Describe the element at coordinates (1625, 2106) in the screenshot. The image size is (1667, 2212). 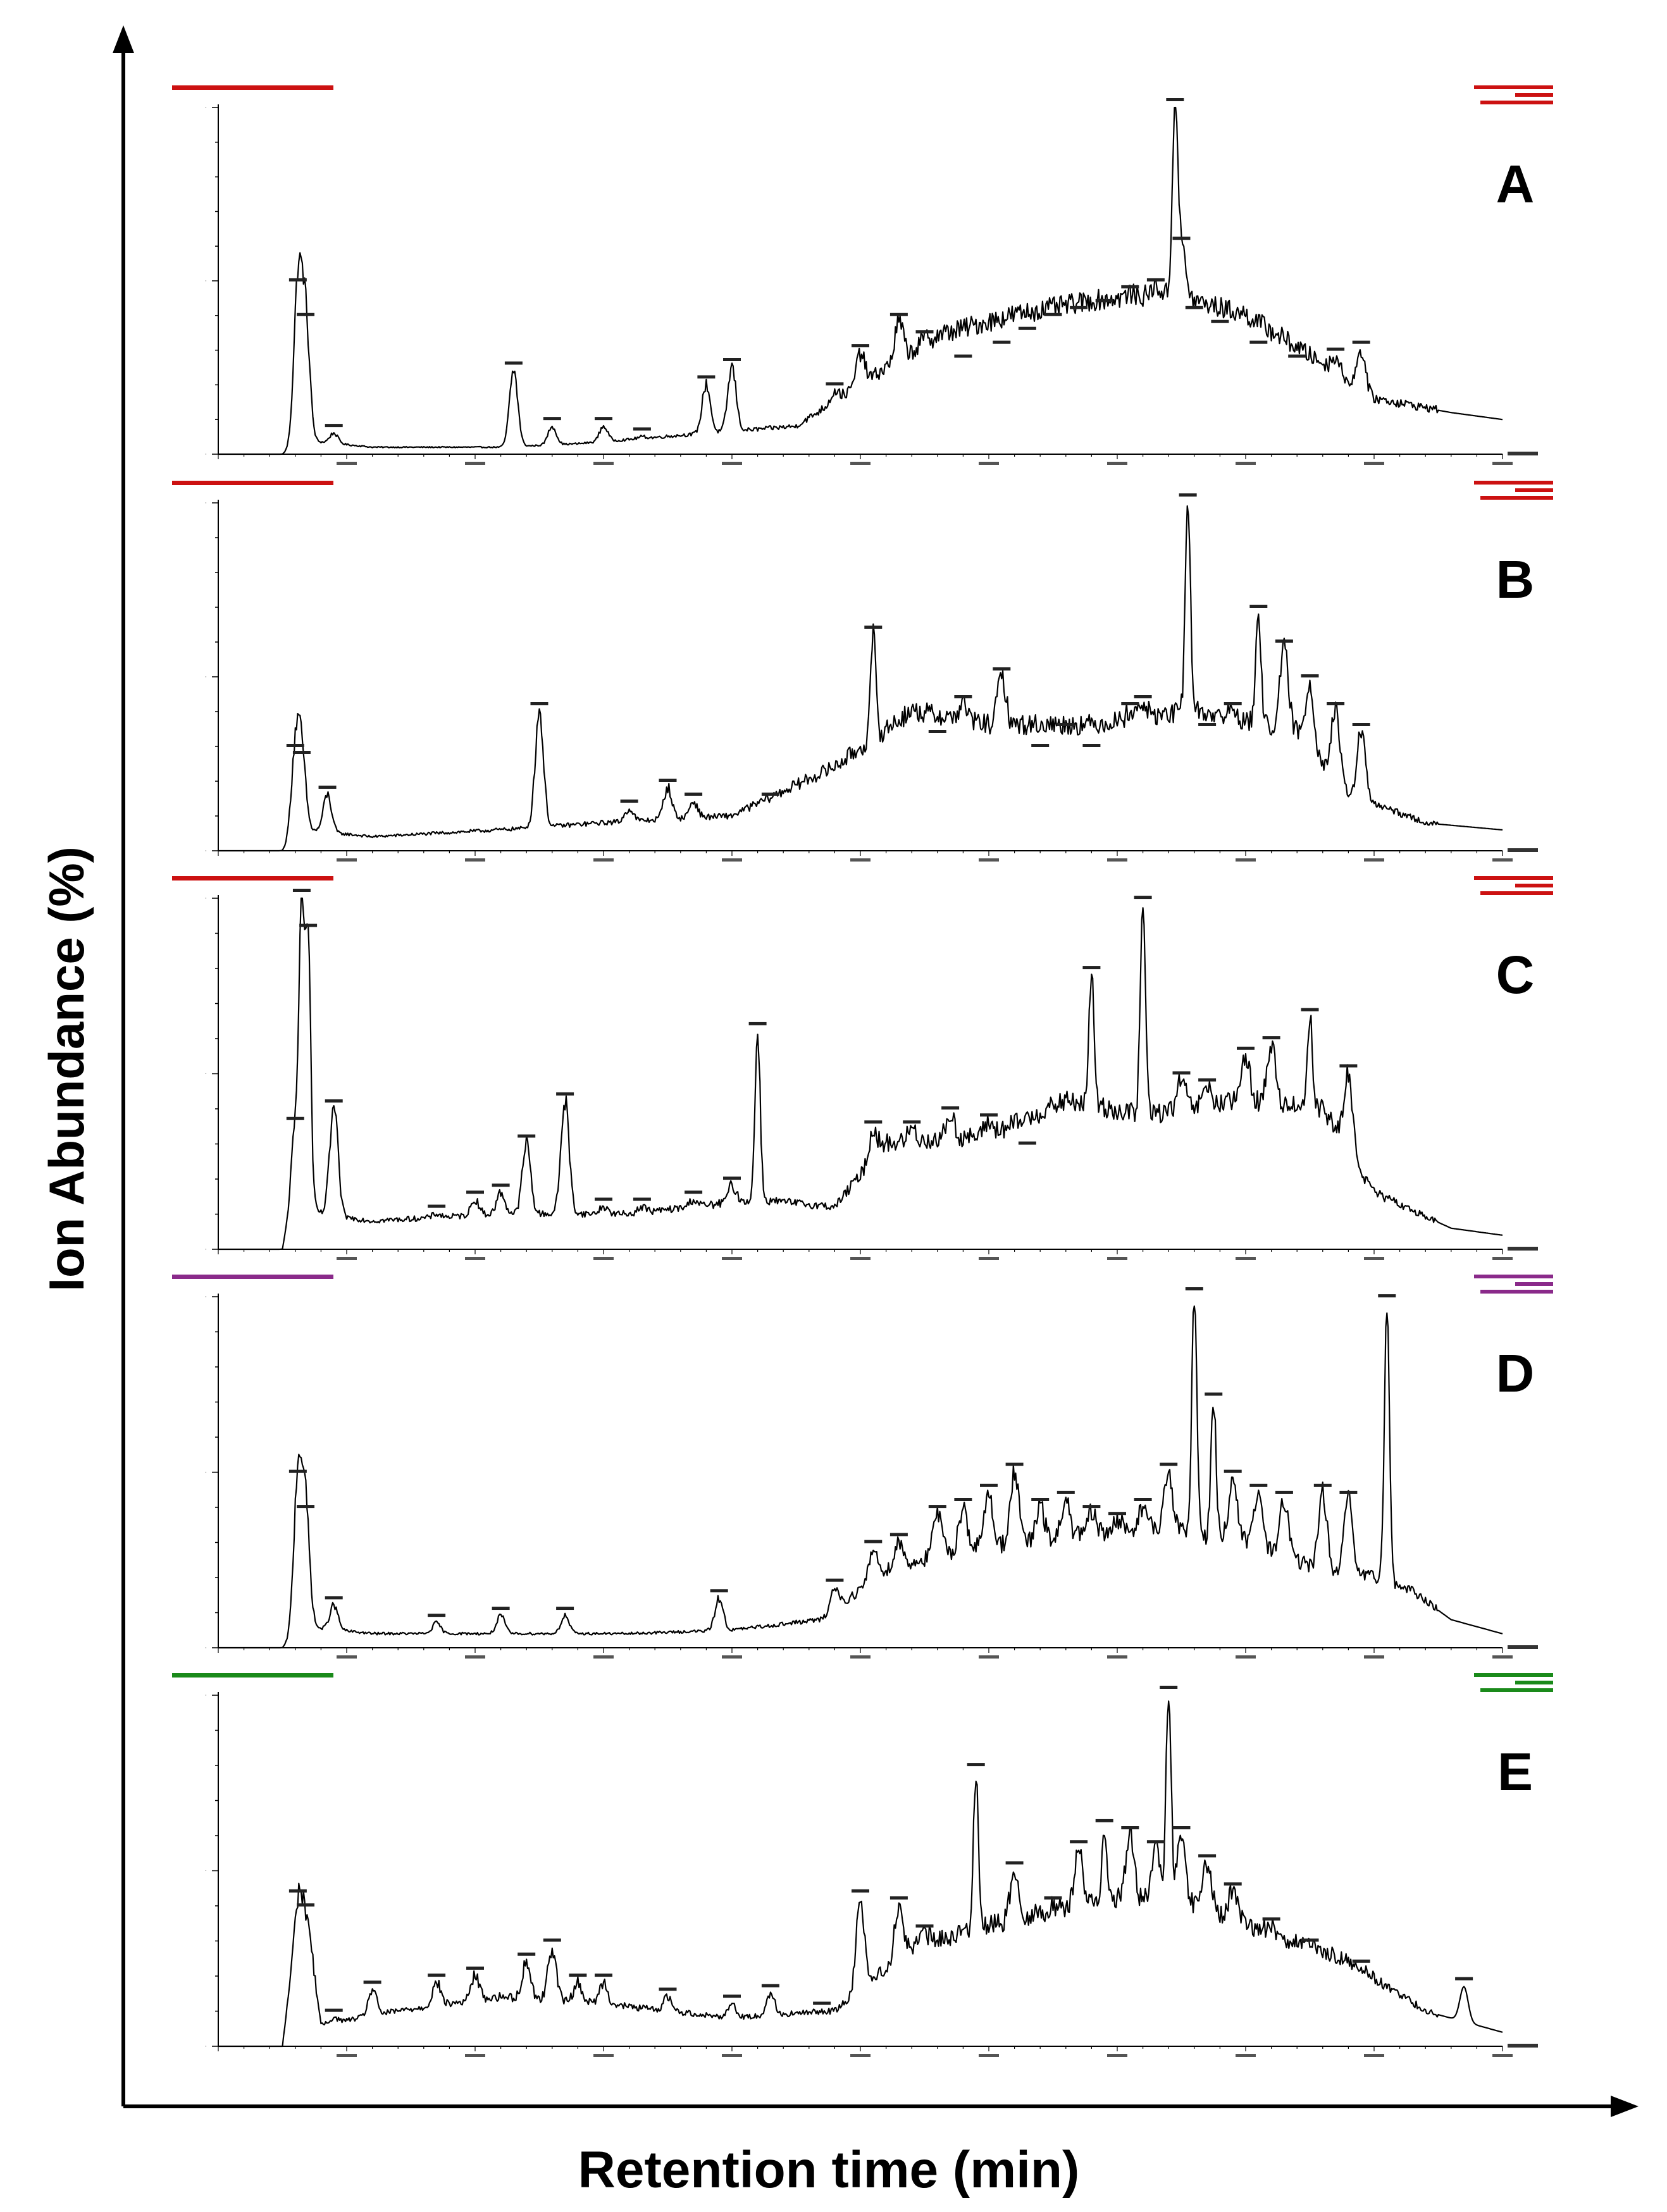
I see `x-axis-arrowhead` at that location.